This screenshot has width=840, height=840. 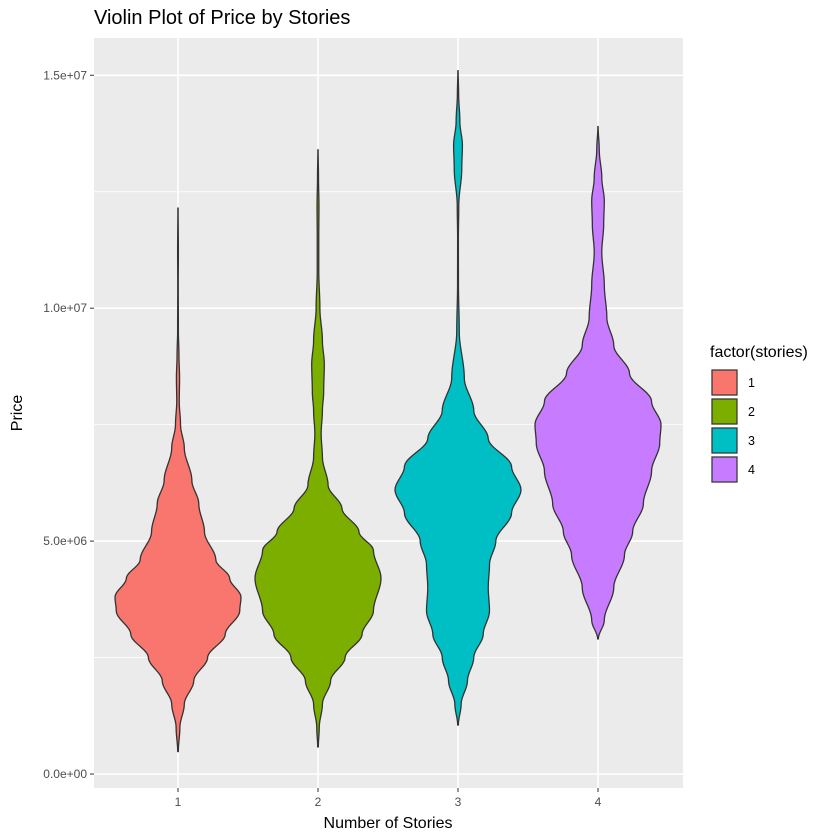 I want to click on legend-label-4: 4, so click(x=751, y=470).